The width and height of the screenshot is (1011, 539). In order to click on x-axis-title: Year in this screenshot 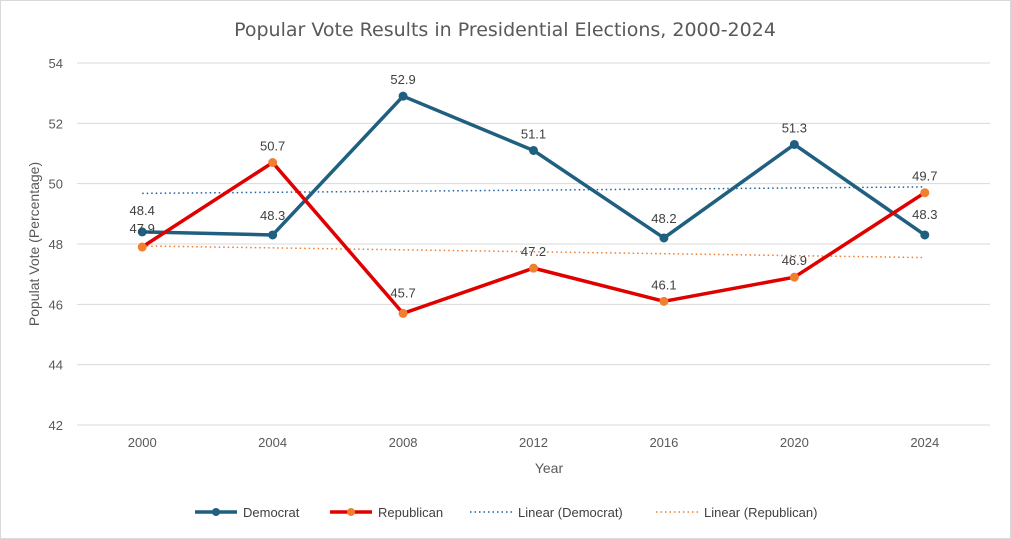, I will do `click(549, 468)`.